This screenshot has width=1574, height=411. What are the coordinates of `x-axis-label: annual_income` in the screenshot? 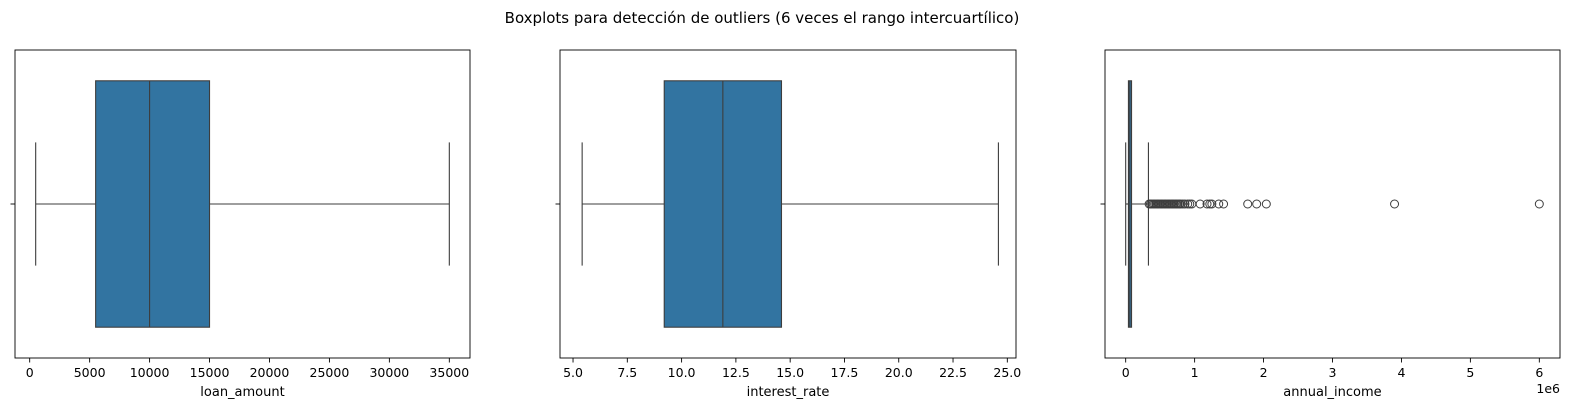 It's located at (1332, 392).